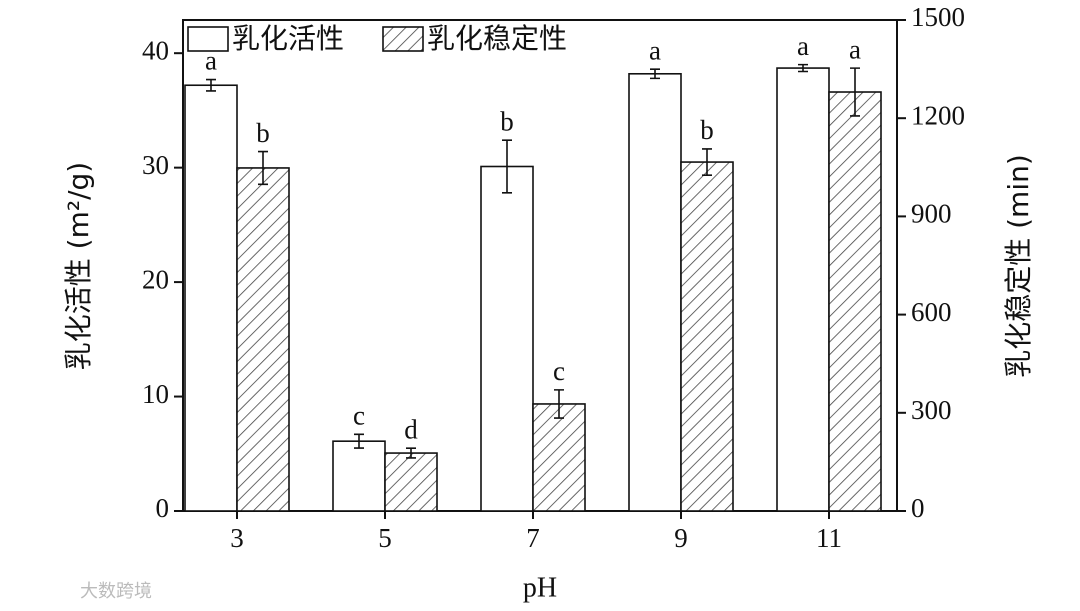 Image resolution: width=1080 pixels, height=611 pixels. I want to click on y2-tick-label: 0, so click(918, 508).